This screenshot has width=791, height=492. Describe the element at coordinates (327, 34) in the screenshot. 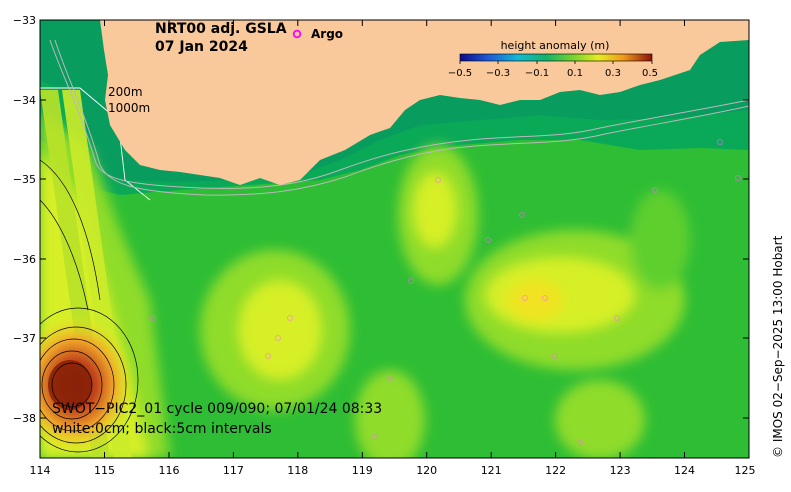

I see `argo-legend-label: Argo` at that location.